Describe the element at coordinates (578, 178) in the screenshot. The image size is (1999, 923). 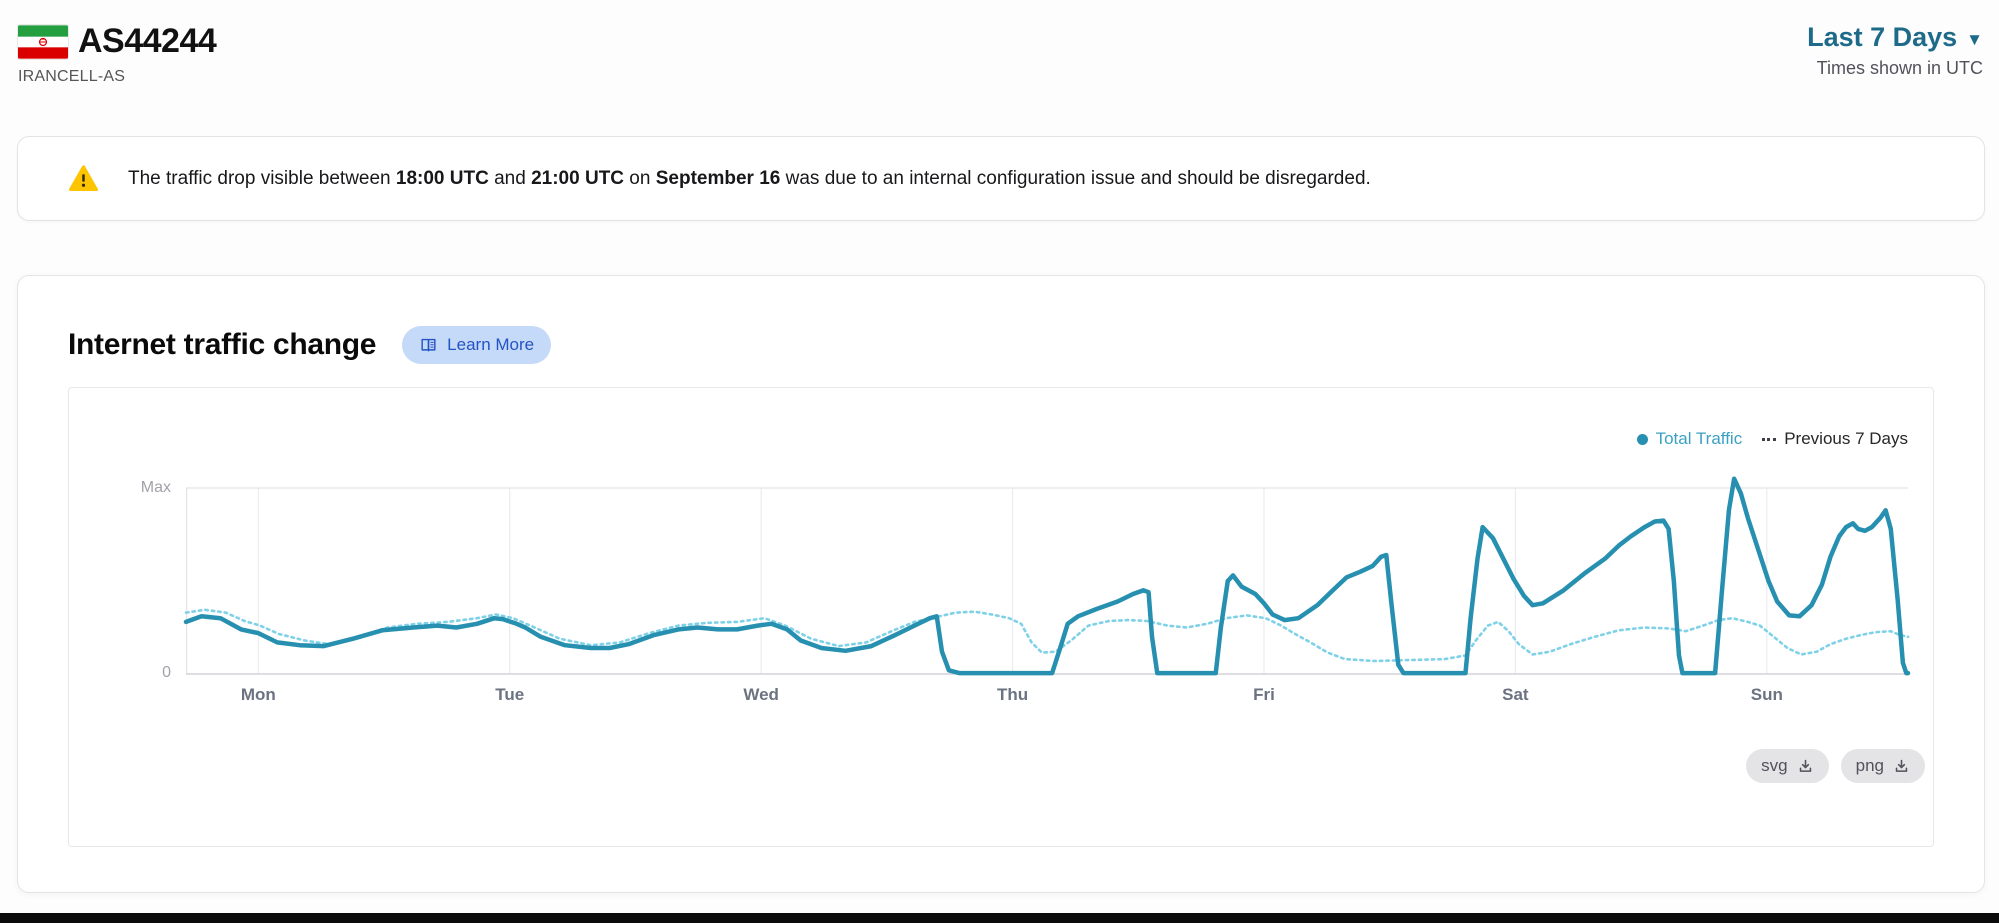
I see `notice-highlight: 21:00 UTC` at that location.